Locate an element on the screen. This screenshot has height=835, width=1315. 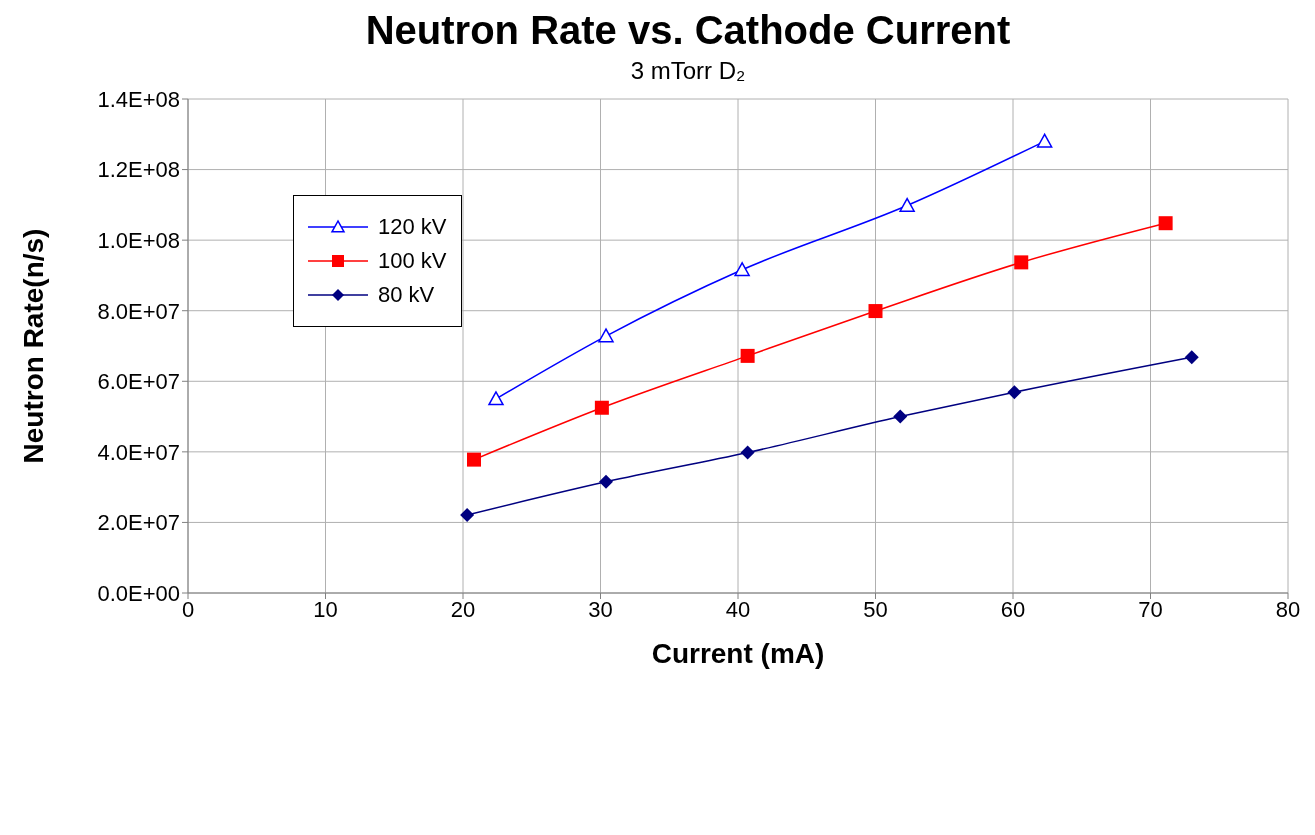
x-tick-label: 60 is located at coordinates (1013, 609).